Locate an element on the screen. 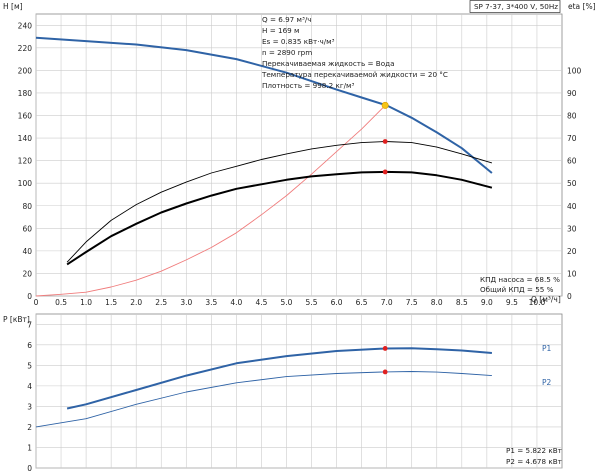 The image size is (600, 474). y-axis-title-eta: eta [%] is located at coordinates (582, 6).